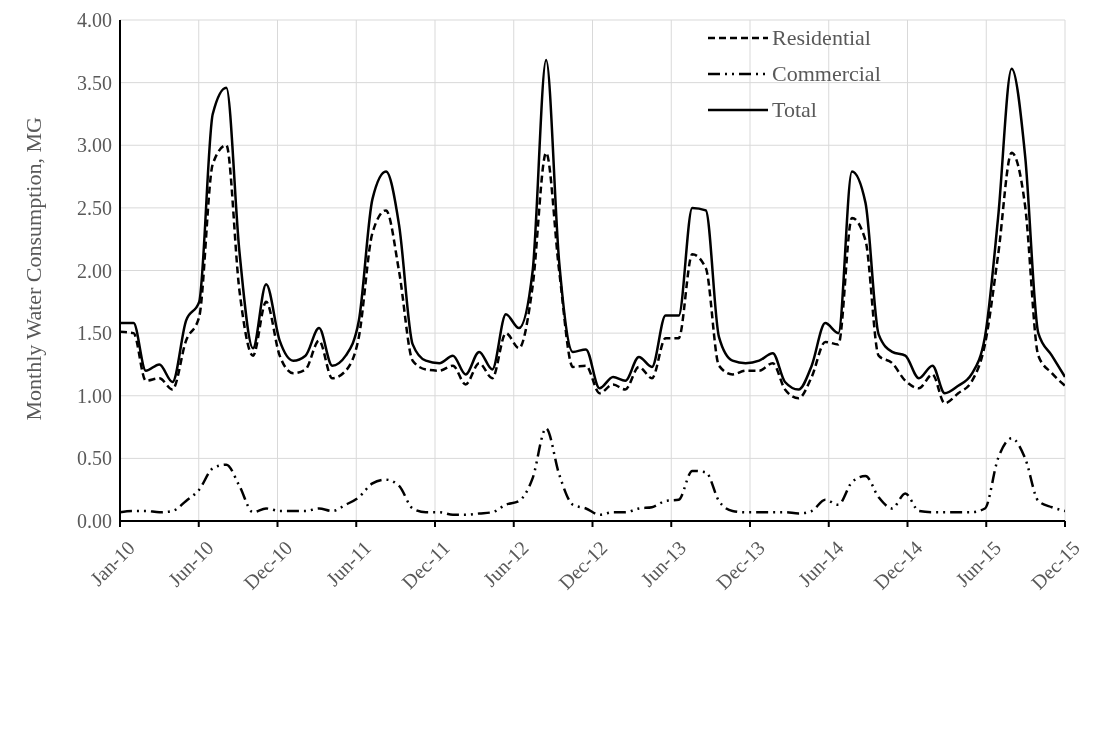 This screenshot has height=729, width=1108. I want to click on y-tick-label: 2.50, so click(94, 207).